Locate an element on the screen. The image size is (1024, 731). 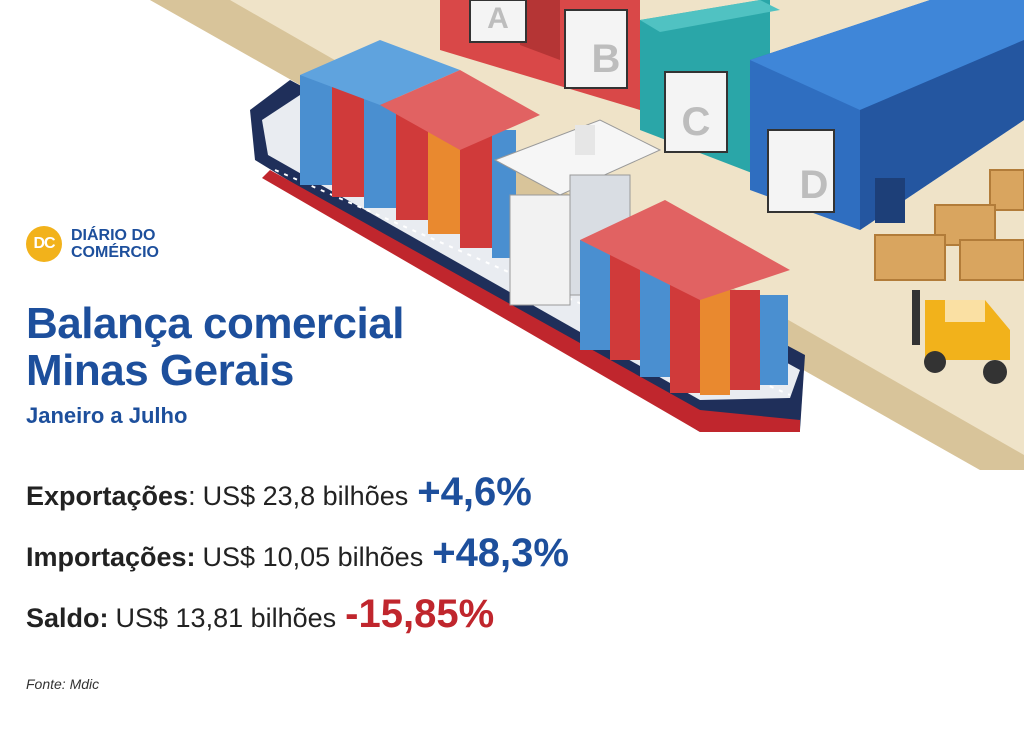
stat-exports-change: +4,6% is located at coordinates (474, 492).